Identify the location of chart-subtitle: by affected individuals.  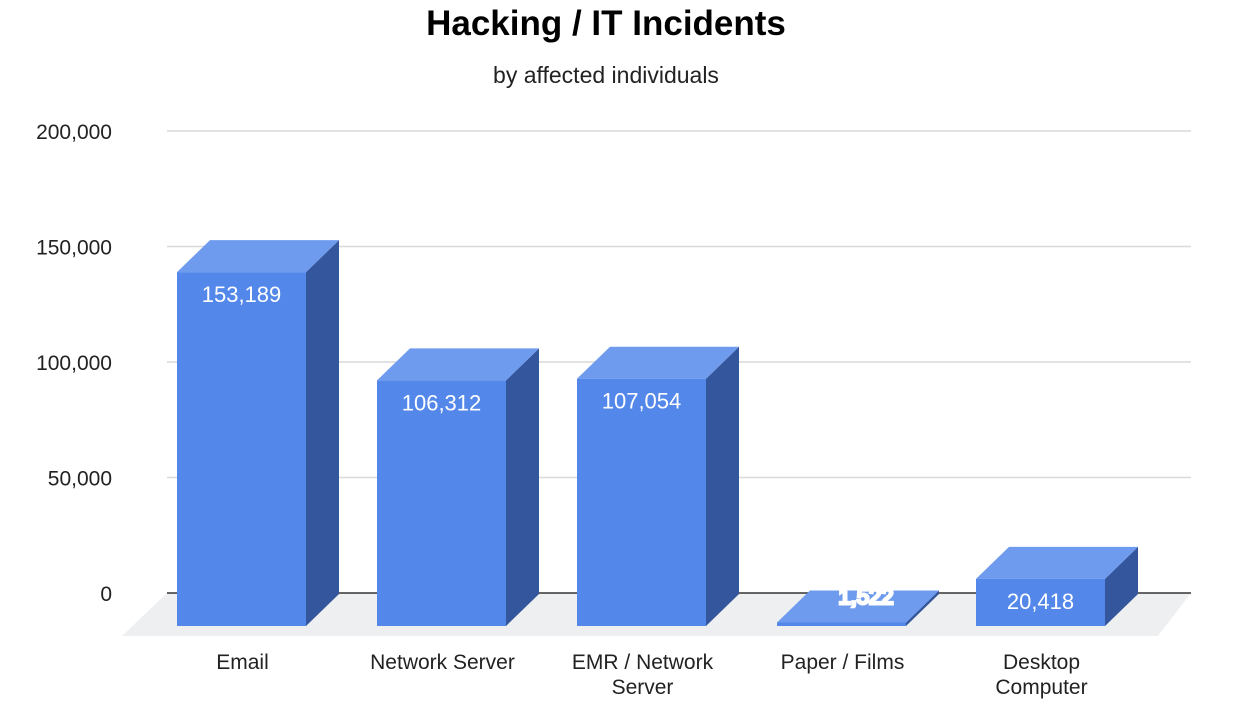
(606, 75).